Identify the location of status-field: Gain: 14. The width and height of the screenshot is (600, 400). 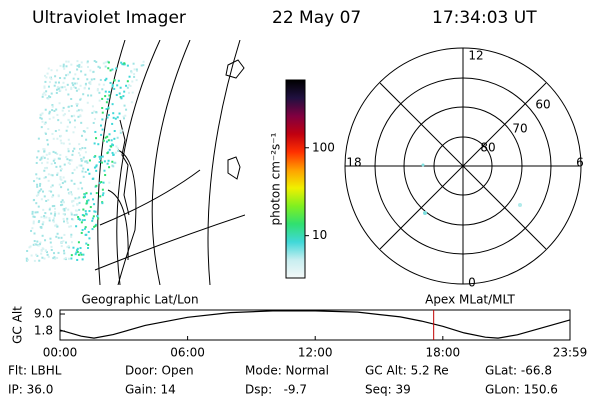
(150, 390).